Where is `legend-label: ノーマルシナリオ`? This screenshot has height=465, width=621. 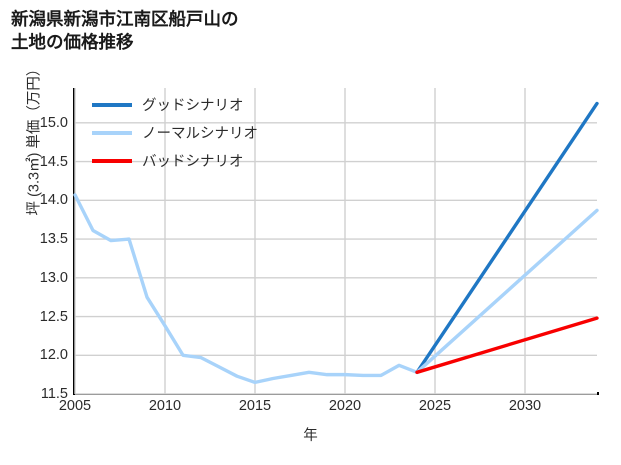 legend-label: ノーマルシナリオ is located at coordinates (200, 134).